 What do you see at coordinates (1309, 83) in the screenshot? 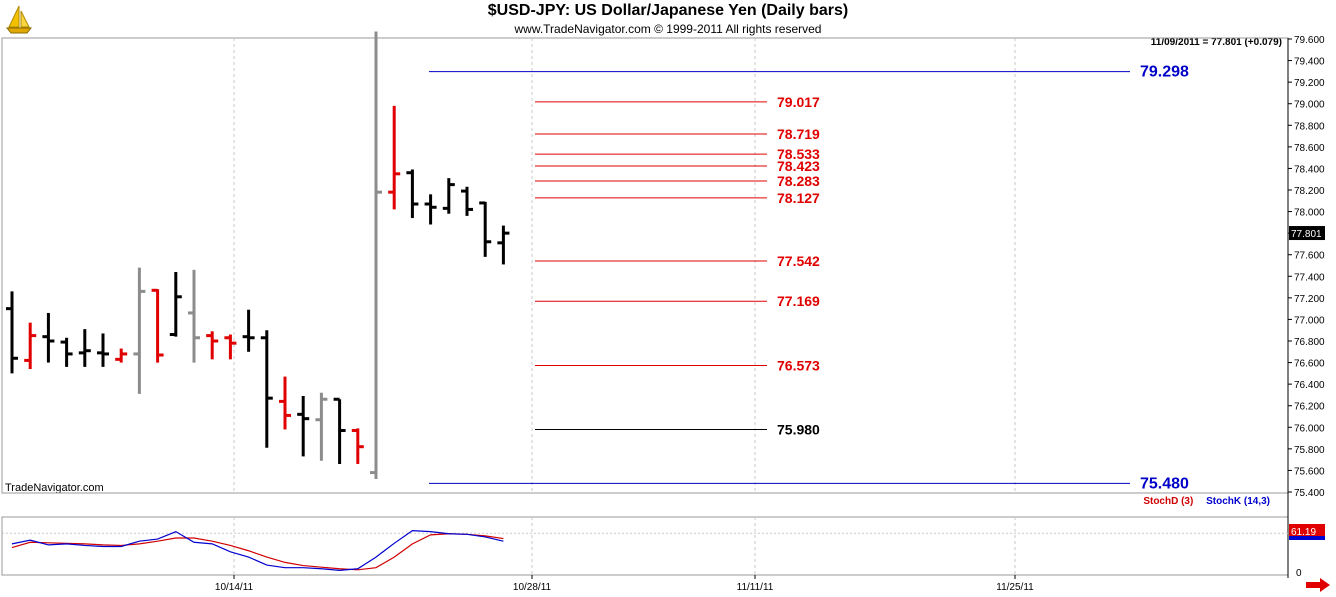
I see `y-tick-label: 79.200` at bounding box center [1309, 83].